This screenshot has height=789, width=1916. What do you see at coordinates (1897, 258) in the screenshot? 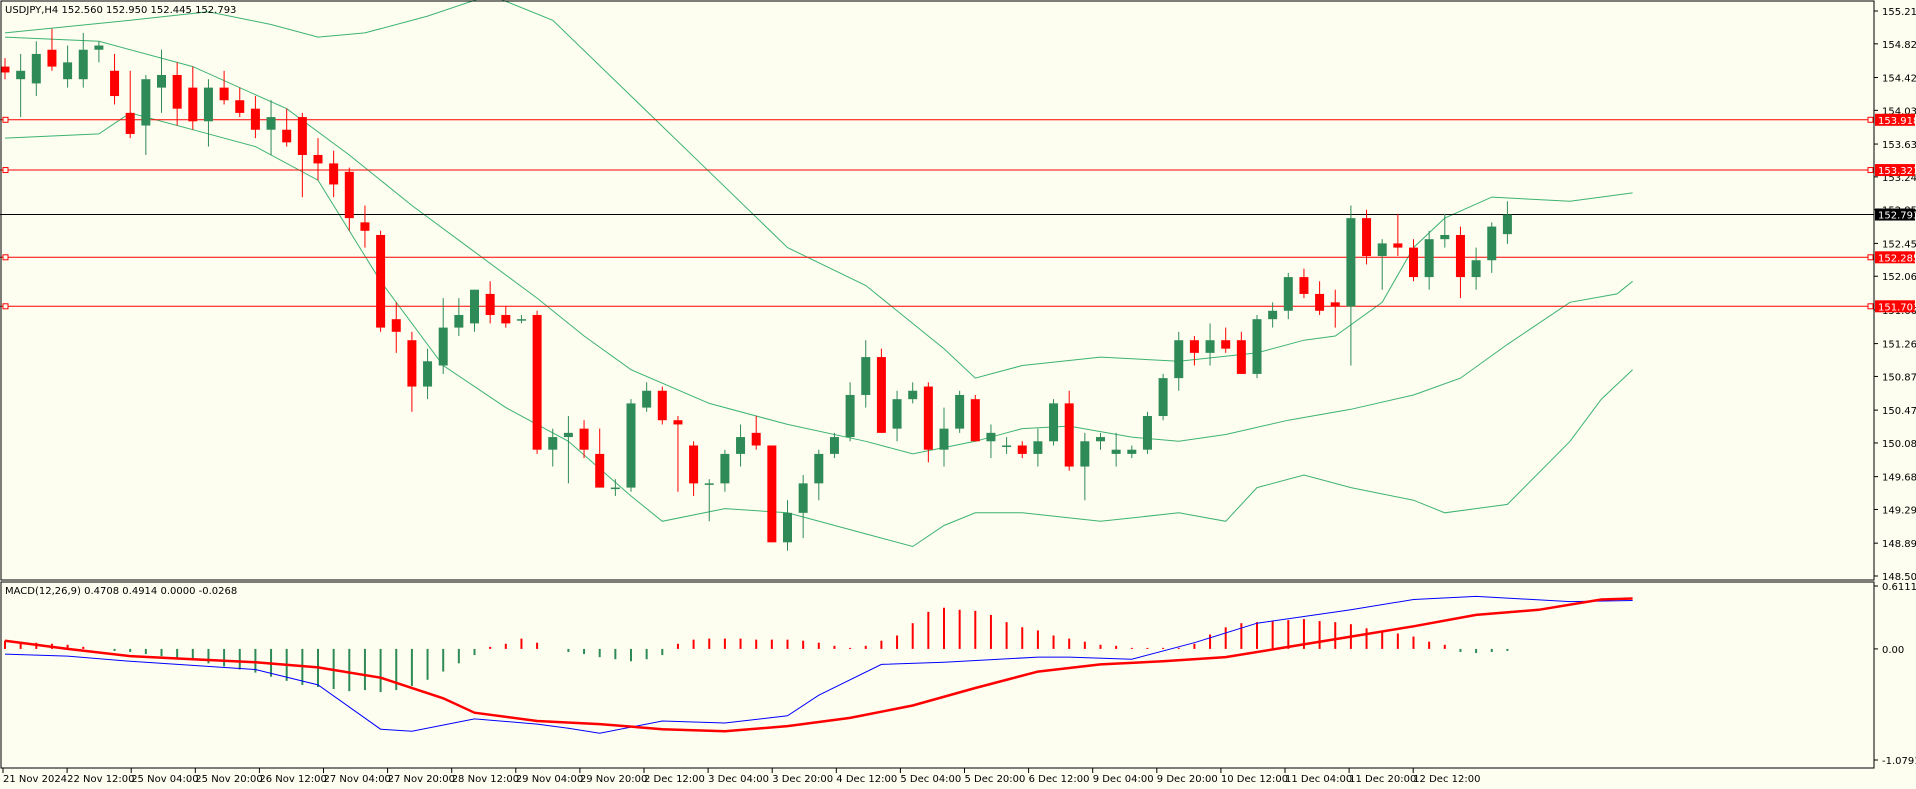
I see `price-level-label: 152.285` at bounding box center [1897, 258].